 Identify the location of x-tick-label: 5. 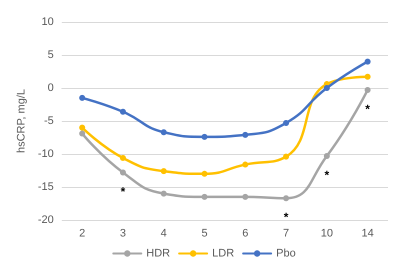
(204, 234).